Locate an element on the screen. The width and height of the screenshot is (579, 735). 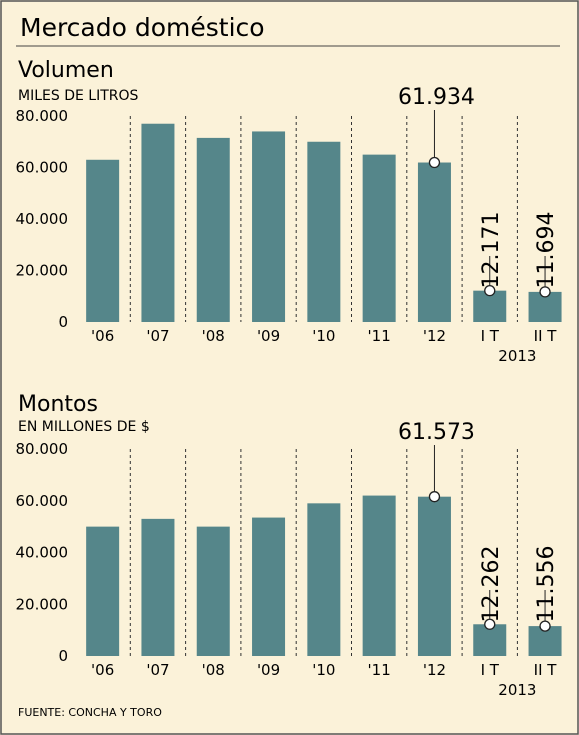
volume-title: Volumen is located at coordinates (66, 70).